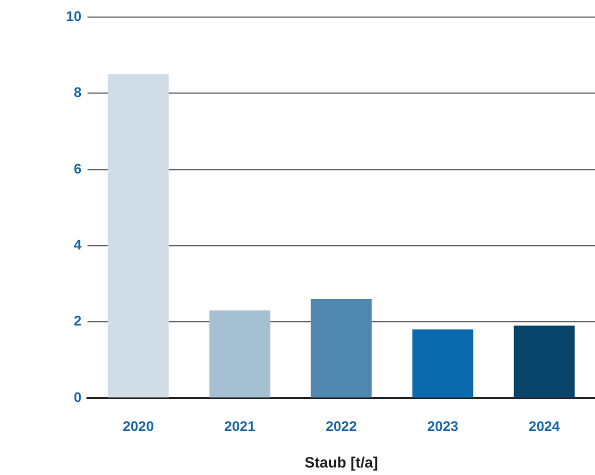  I want to click on y-tick-label: 10, so click(74, 16).